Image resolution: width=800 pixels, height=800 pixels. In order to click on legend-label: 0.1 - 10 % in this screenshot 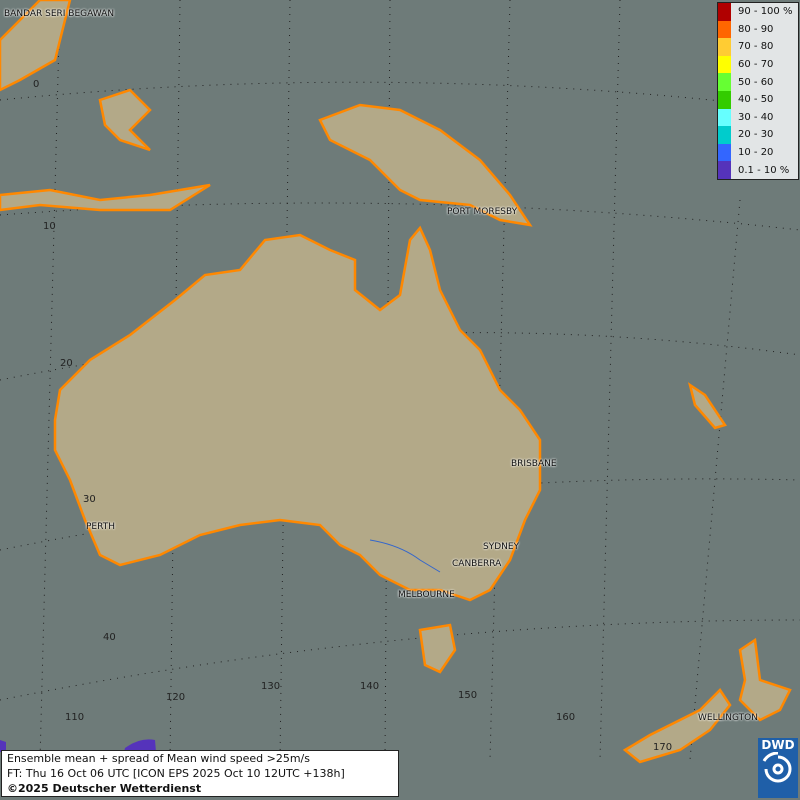, I will do `click(764, 170)`.